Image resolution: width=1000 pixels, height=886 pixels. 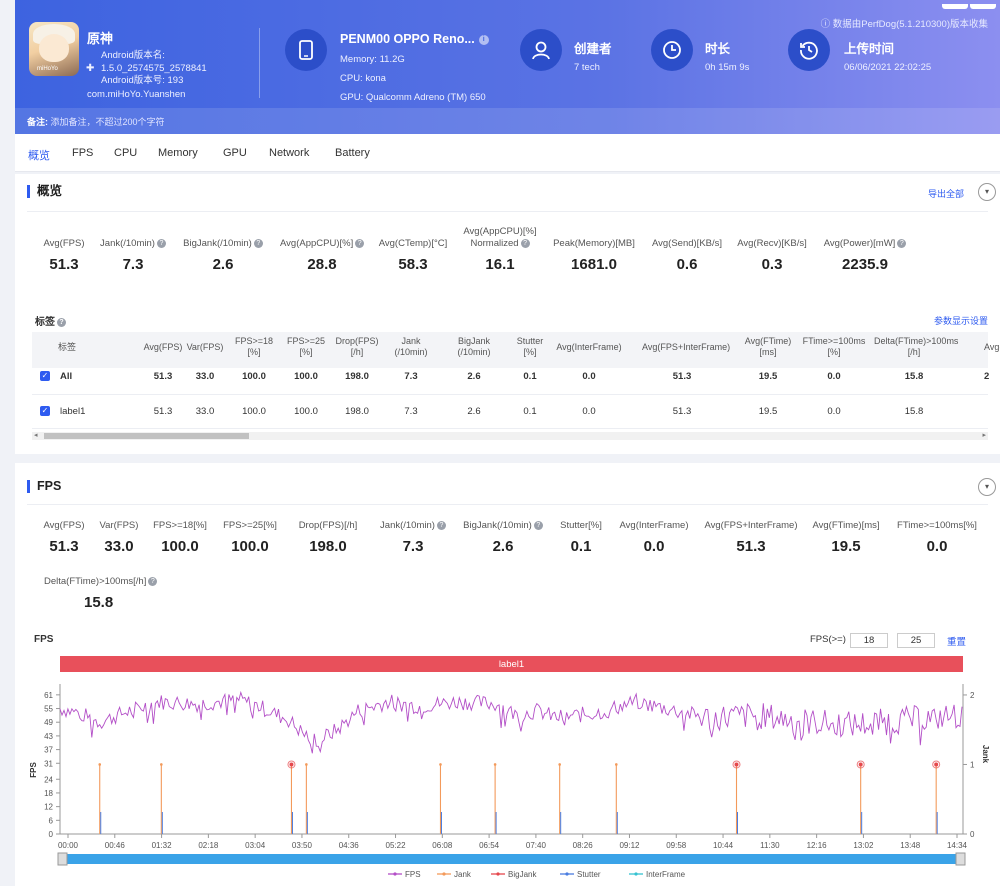 What do you see at coordinates (768, 376) in the screenshot?
I see `table-cell: 19.5` at bounding box center [768, 376].